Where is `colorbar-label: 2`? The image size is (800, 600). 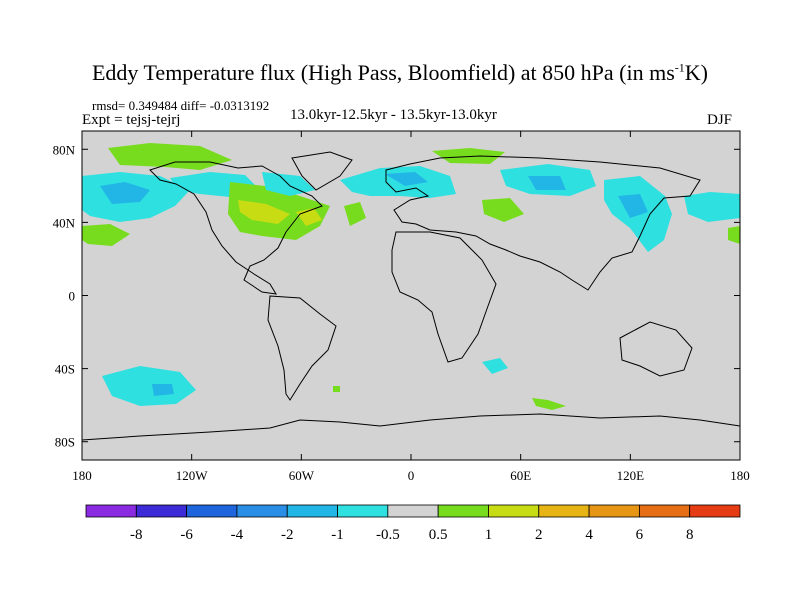 colorbar-label: 2 is located at coordinates (539, 535).